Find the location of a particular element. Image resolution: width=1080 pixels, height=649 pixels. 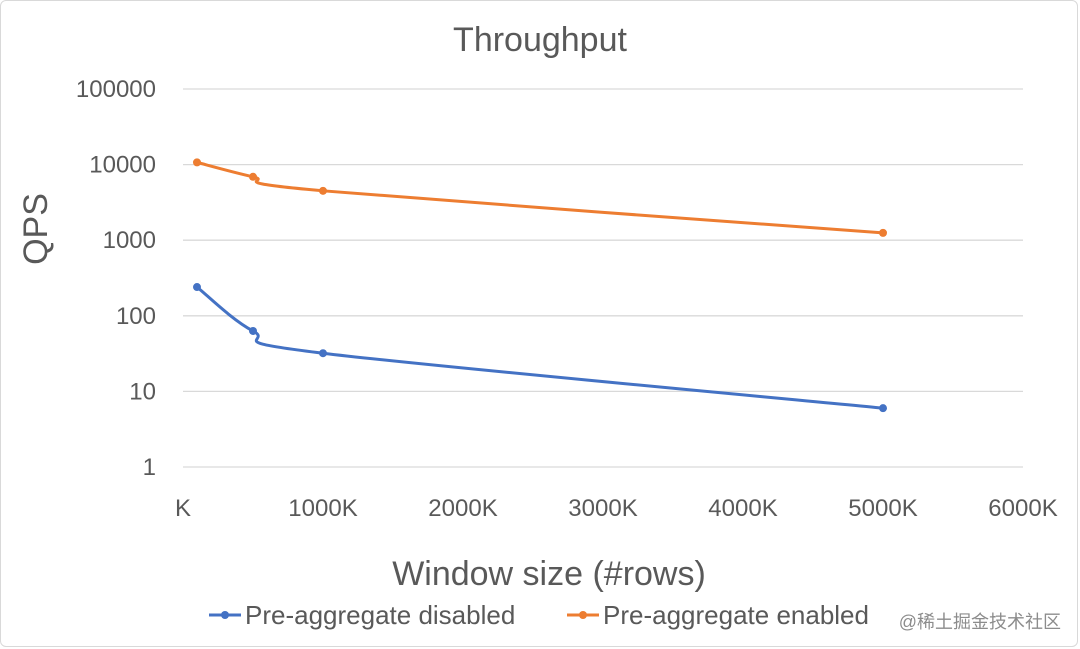

y-tick-label: 1 is located at coordinates (149, 467).